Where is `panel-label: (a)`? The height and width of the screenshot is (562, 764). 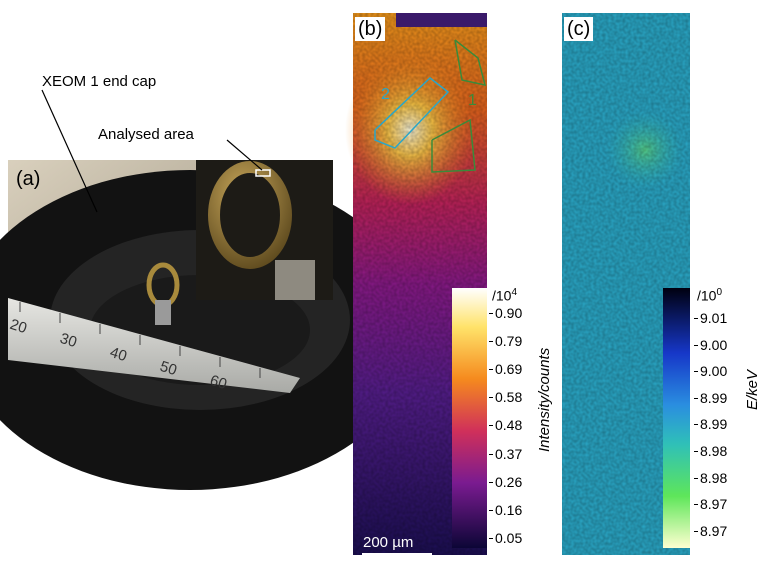
panel-label: (a) is located at coordinates (28, 179).